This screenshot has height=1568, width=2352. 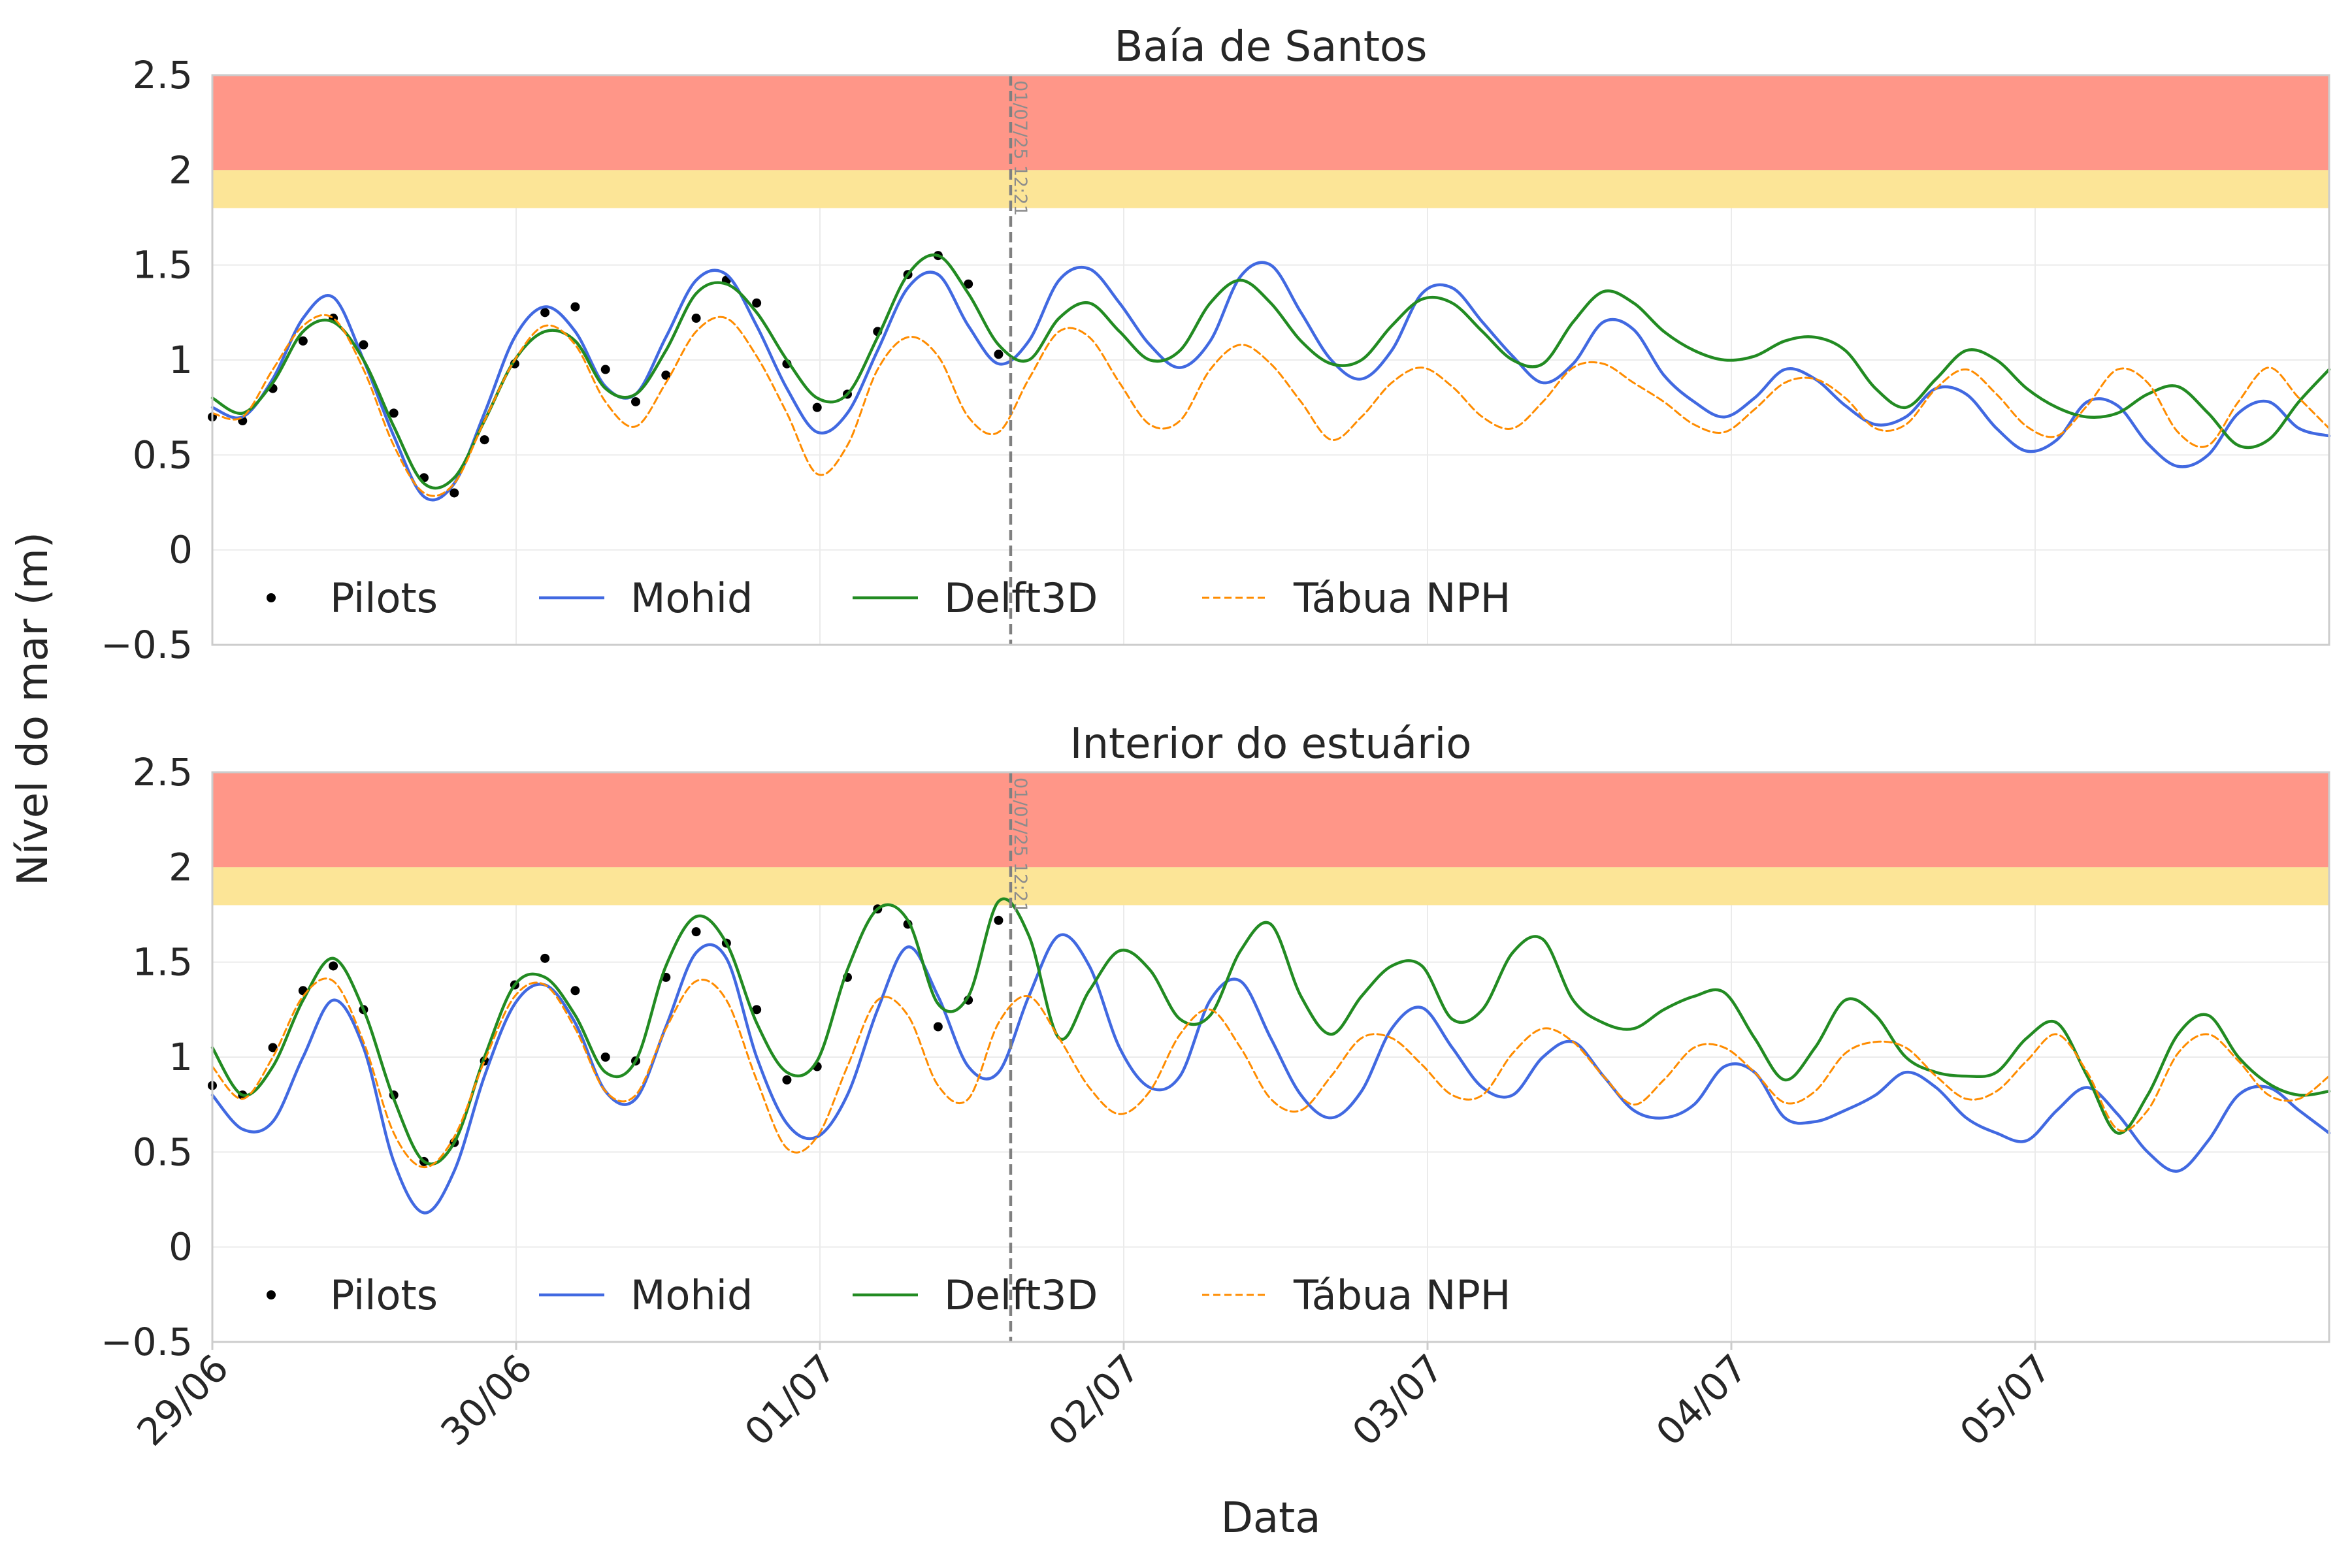 I want to click on series-mohid, so click(x=1270, y=381).